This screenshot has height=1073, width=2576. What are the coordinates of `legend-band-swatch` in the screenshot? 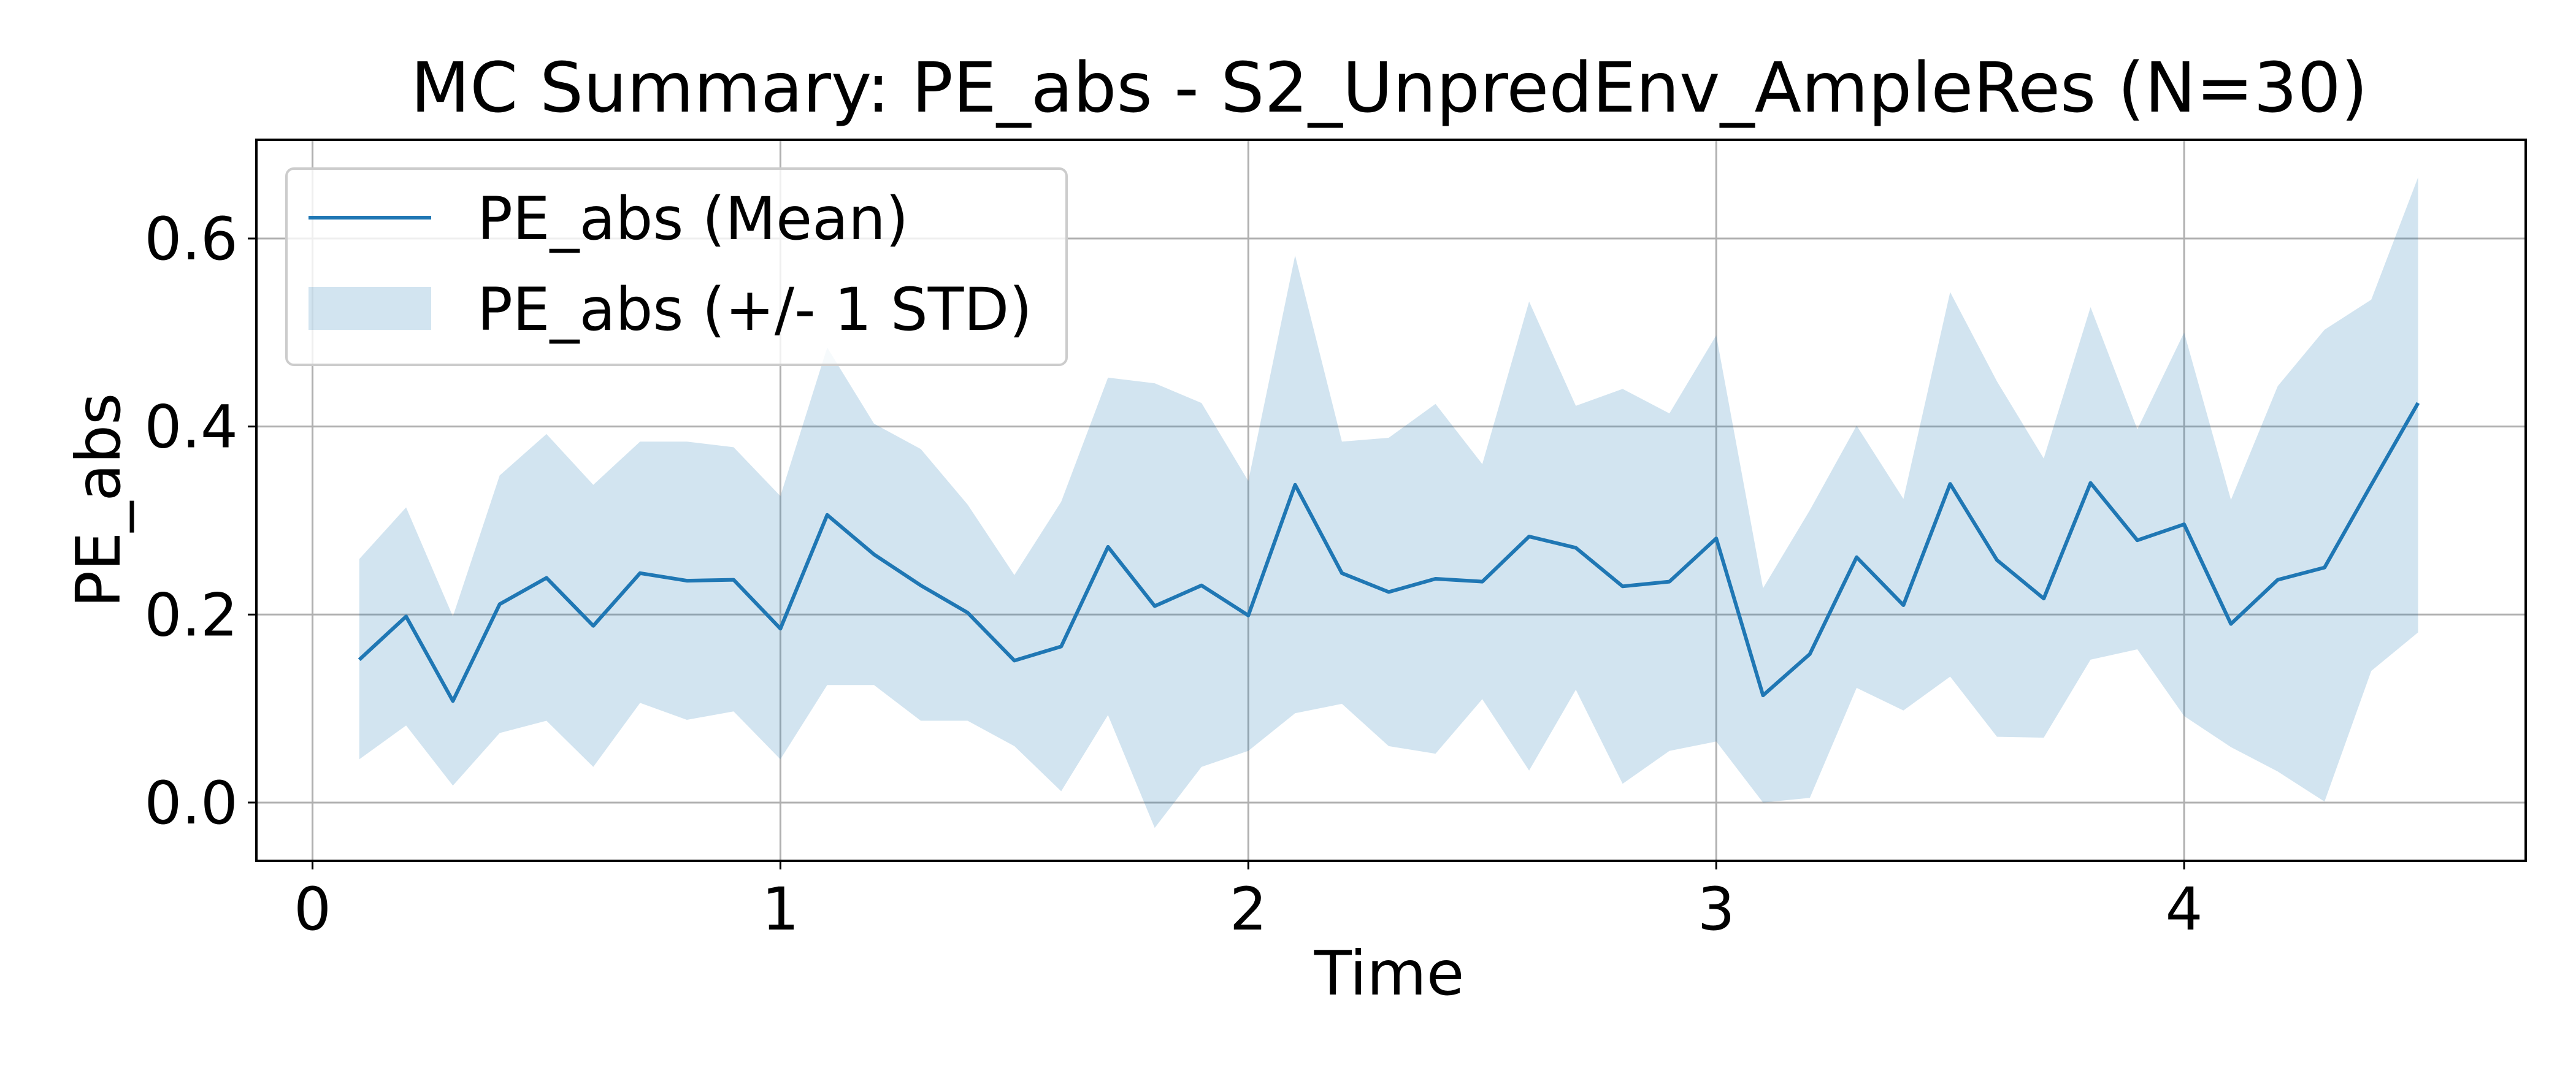 It's located at (370, 308).